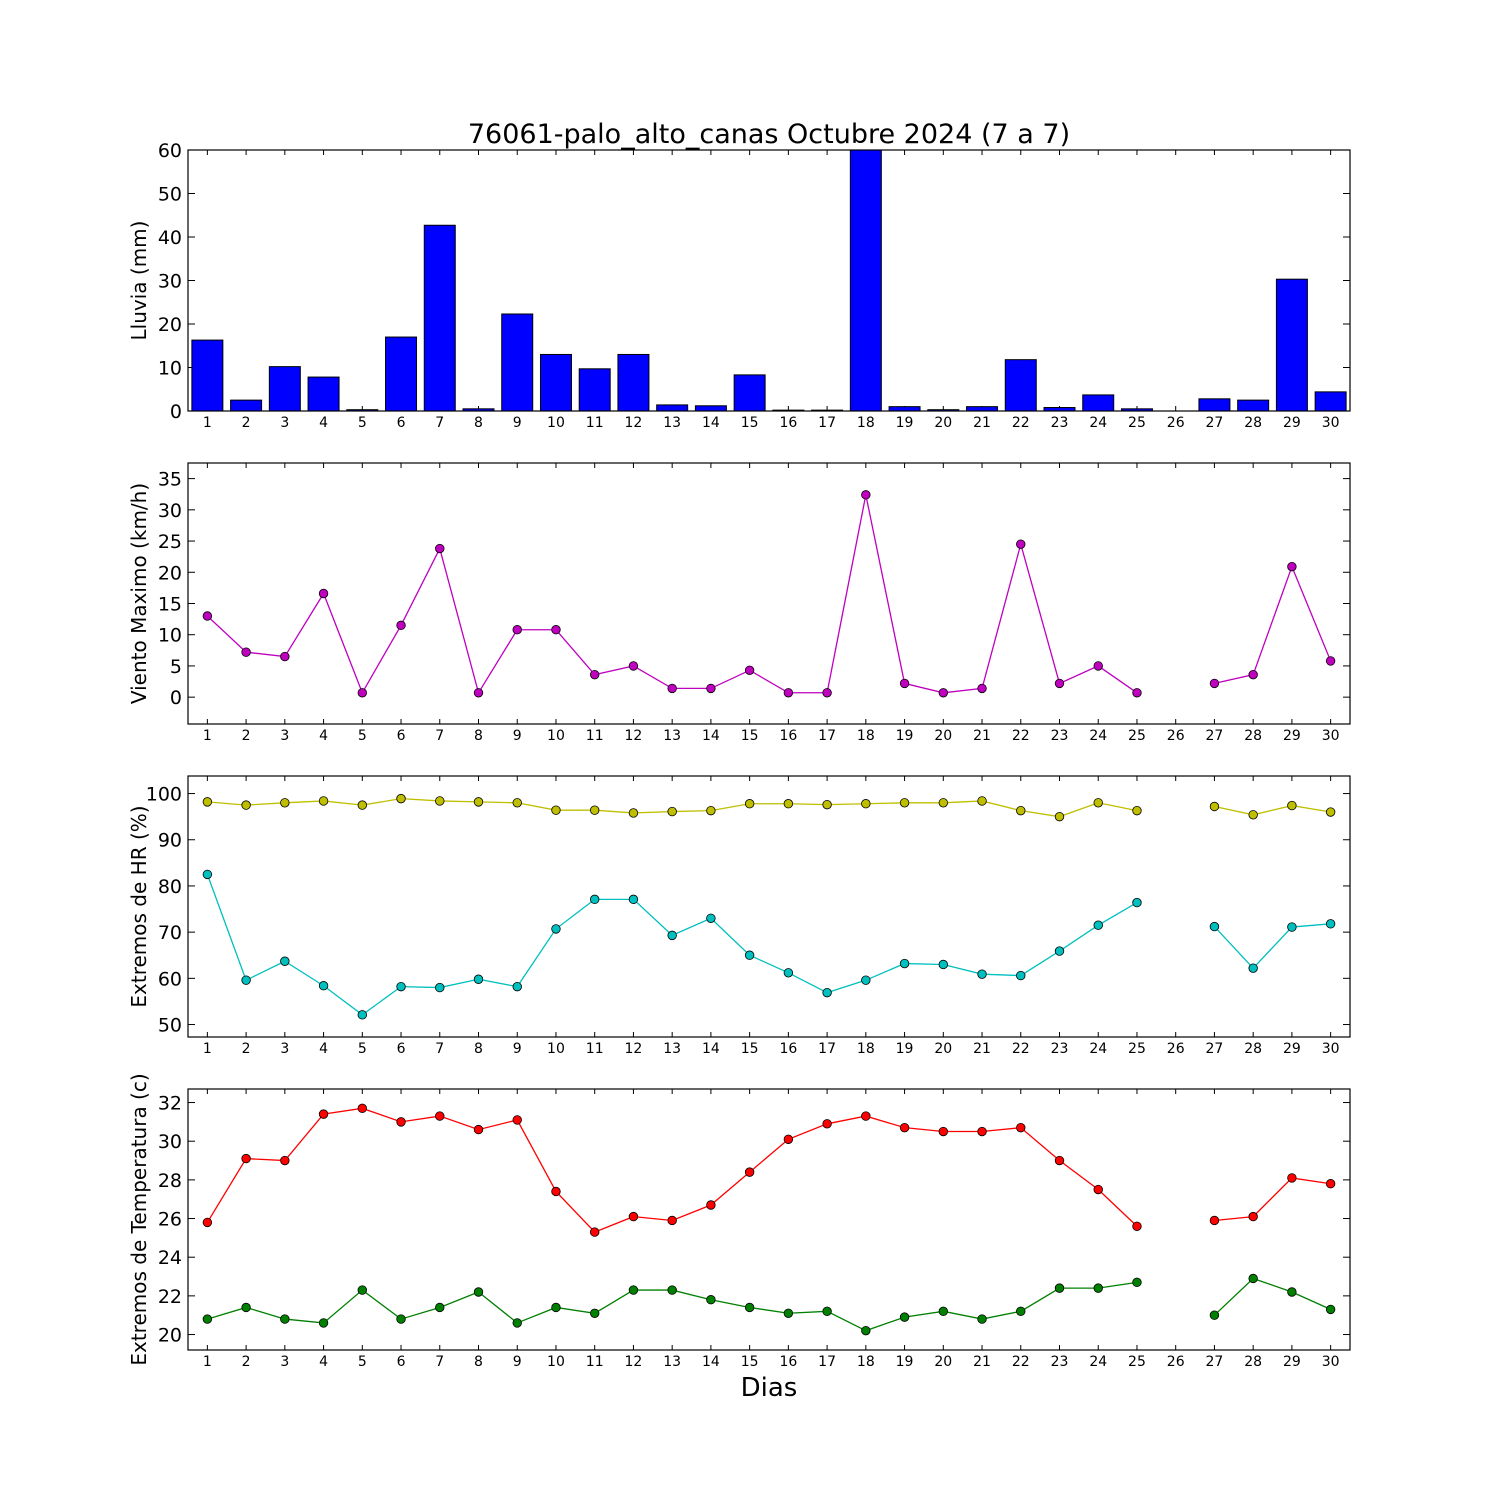 This screenshot has width=1500, height=1500. What do you see at coordinates (672, 1049) in the screenshot?
I see `x-tick-label: 13` at bounding box center [672, 1049].